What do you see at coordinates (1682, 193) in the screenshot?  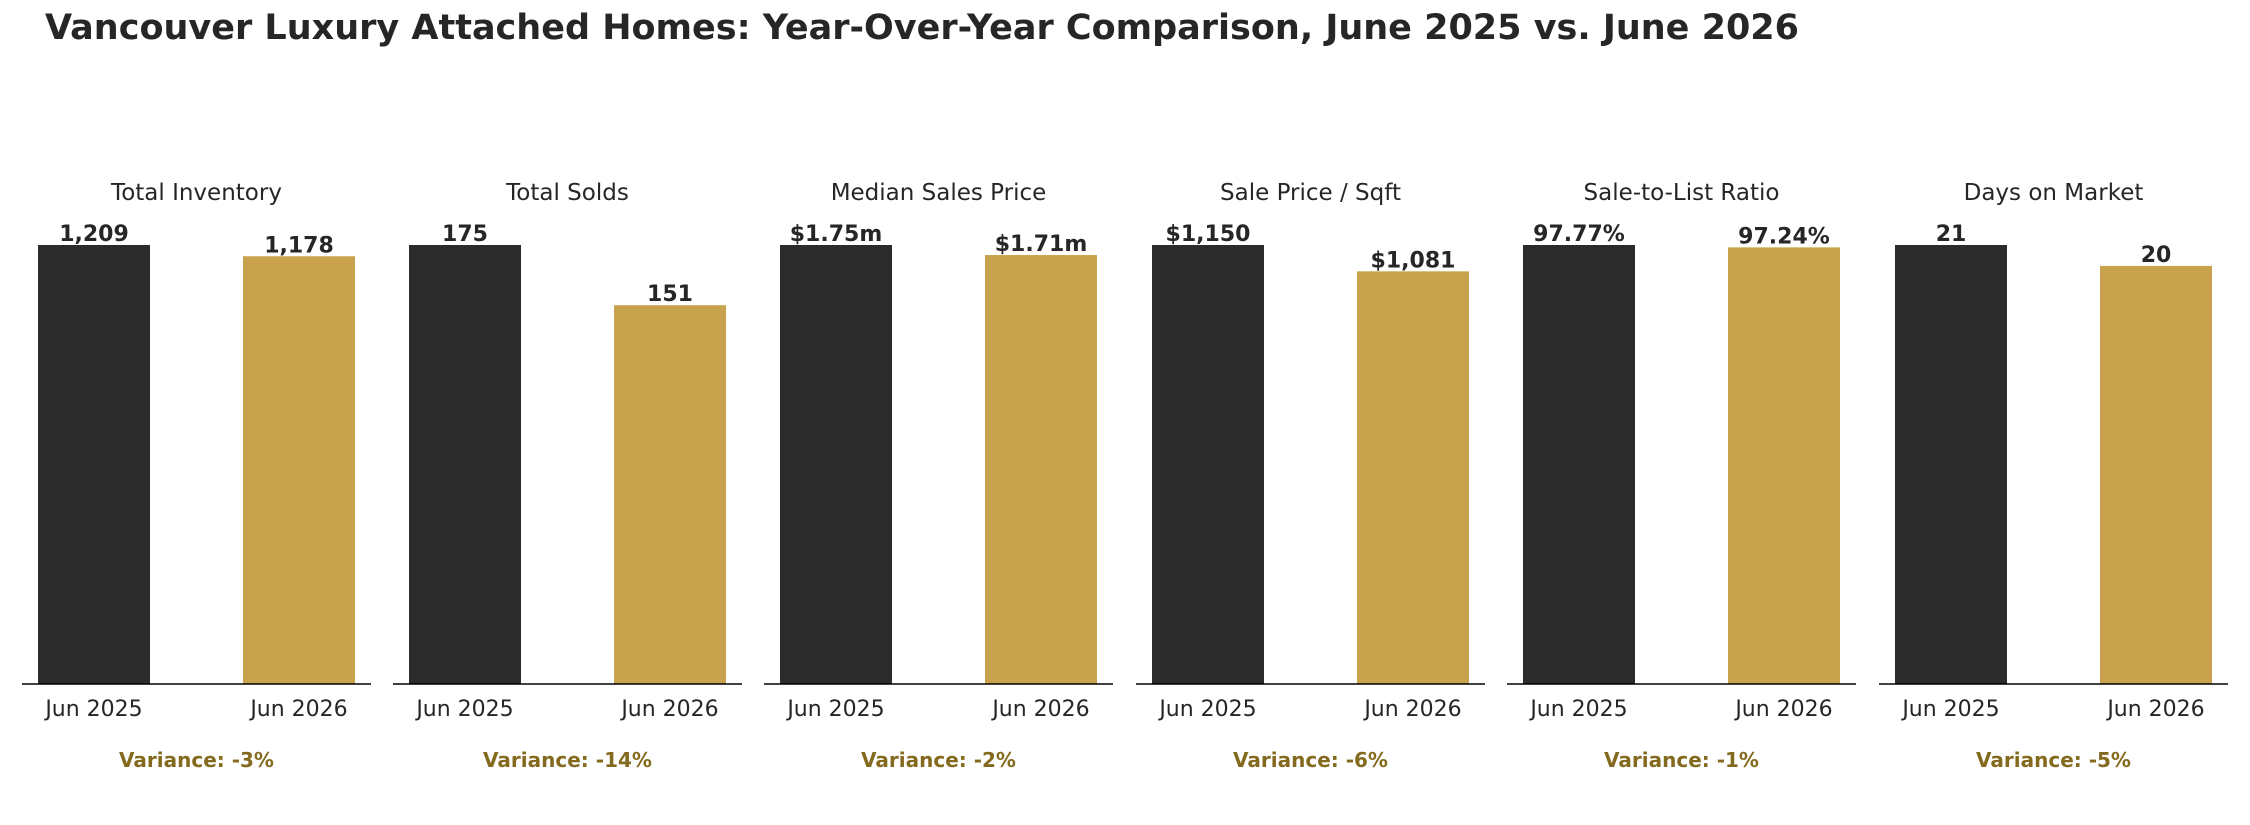 I see `panel-title: Sale-to-List Ratio` at bounding box center [1682, 193].